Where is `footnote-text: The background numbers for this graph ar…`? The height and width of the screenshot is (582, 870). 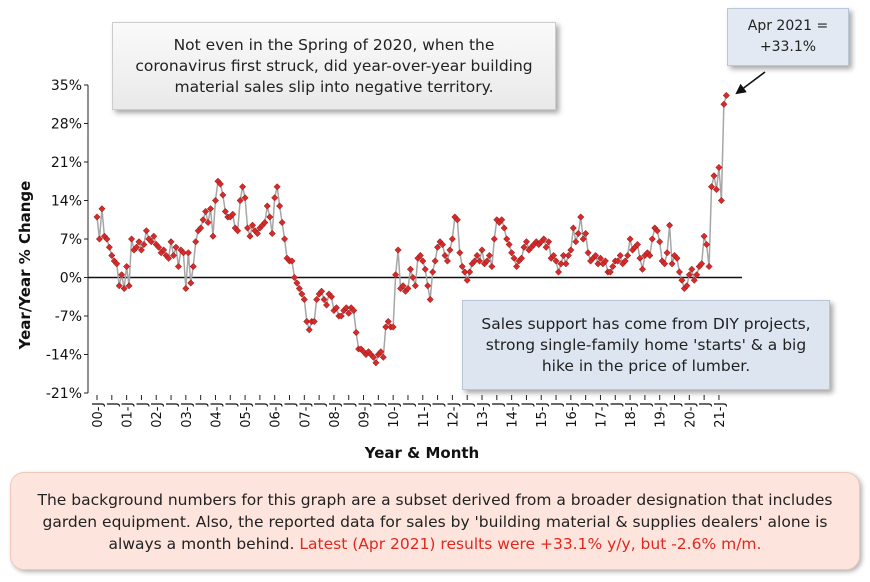
footnote-text: The background numbers for this graph ar… is located at coordinates (435, 522).